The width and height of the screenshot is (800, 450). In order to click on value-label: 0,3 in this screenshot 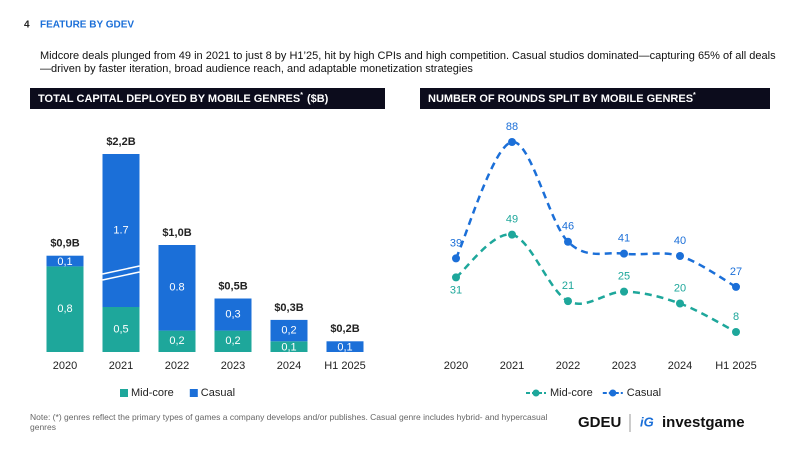, I will do `click(232, 314)`.